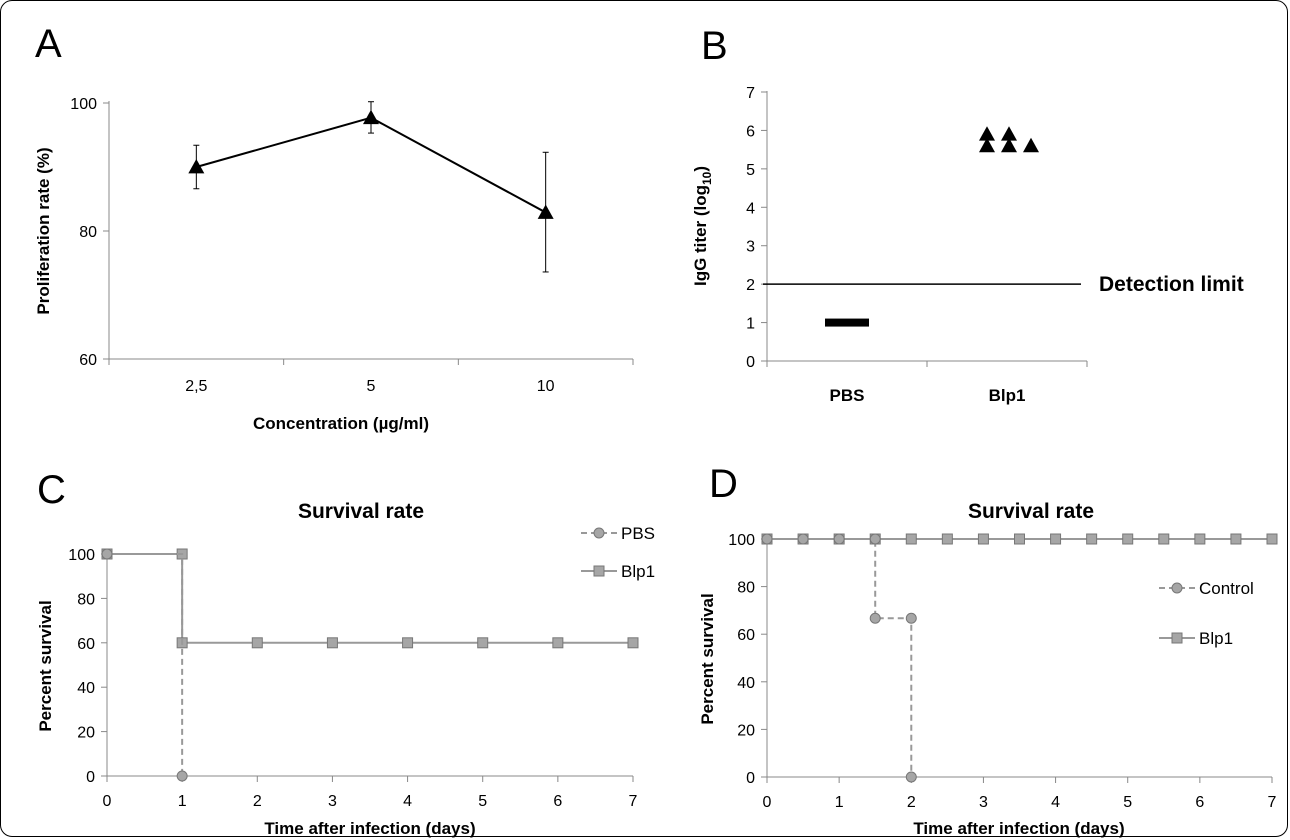 The width and height of the screenshot is (1290, 840). What do you see at coordinates (714, 46) in the screenshot?
I see `panel-letter-b: B` at bounding box center [714, 46].